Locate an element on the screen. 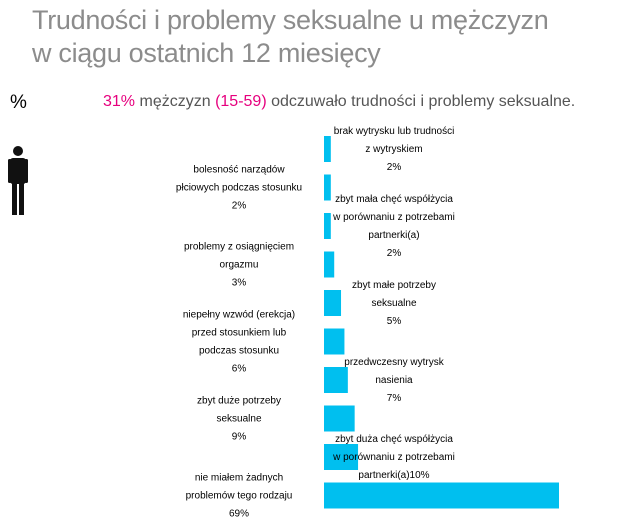 The width and height of the screenshot is (619, 517). bar-2-label-line-3: 2% is located at coordinates (239, 206).